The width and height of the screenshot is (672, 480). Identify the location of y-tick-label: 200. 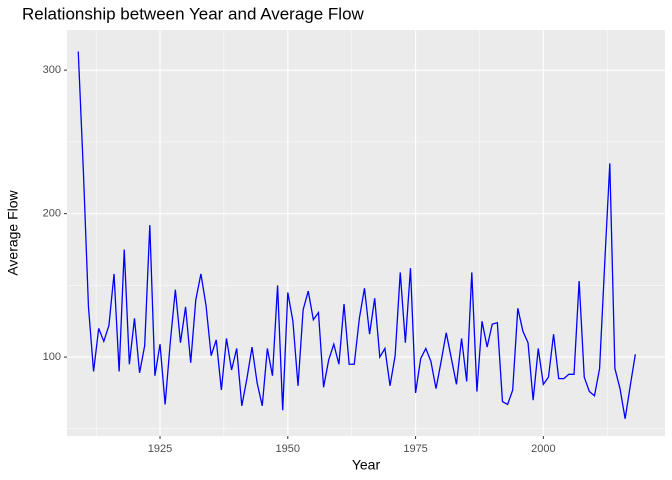
(52, 214).